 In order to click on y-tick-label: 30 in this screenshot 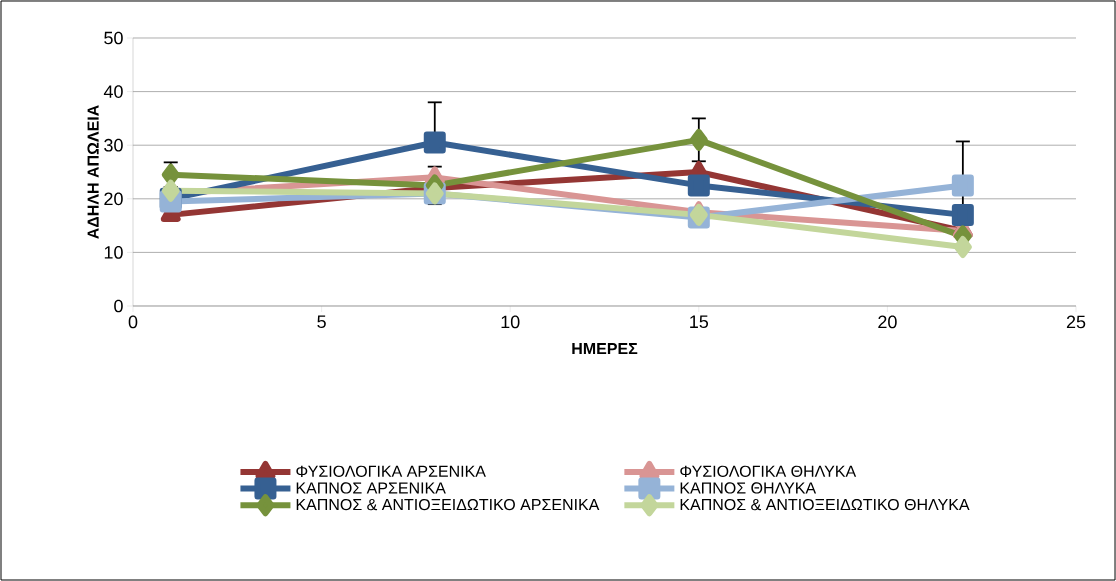, I will do `click(113, 145)`.